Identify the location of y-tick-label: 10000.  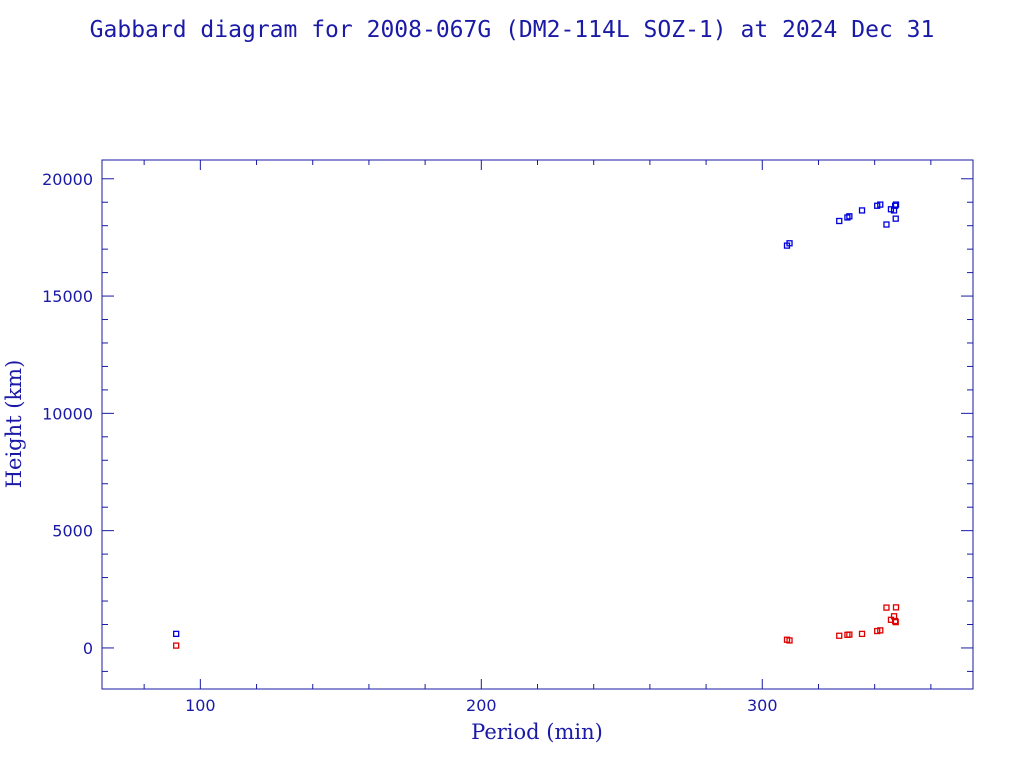
(67, 413).